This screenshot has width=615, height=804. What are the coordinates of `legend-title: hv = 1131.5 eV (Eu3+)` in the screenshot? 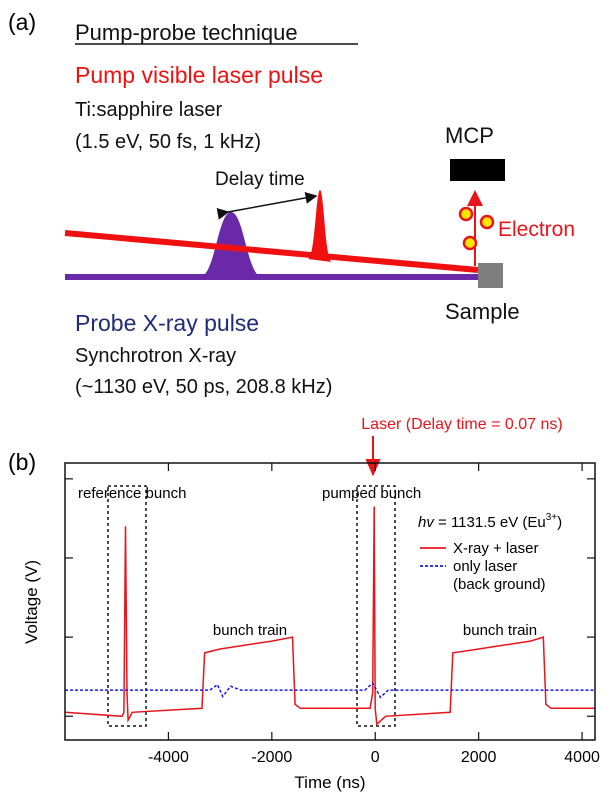 It's located at (490, 521).